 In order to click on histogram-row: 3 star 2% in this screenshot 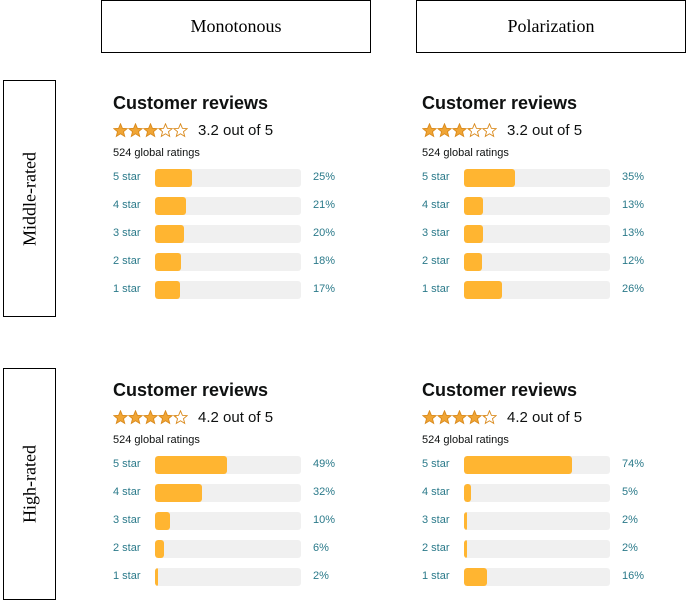, I will do `click(547, 521)`.